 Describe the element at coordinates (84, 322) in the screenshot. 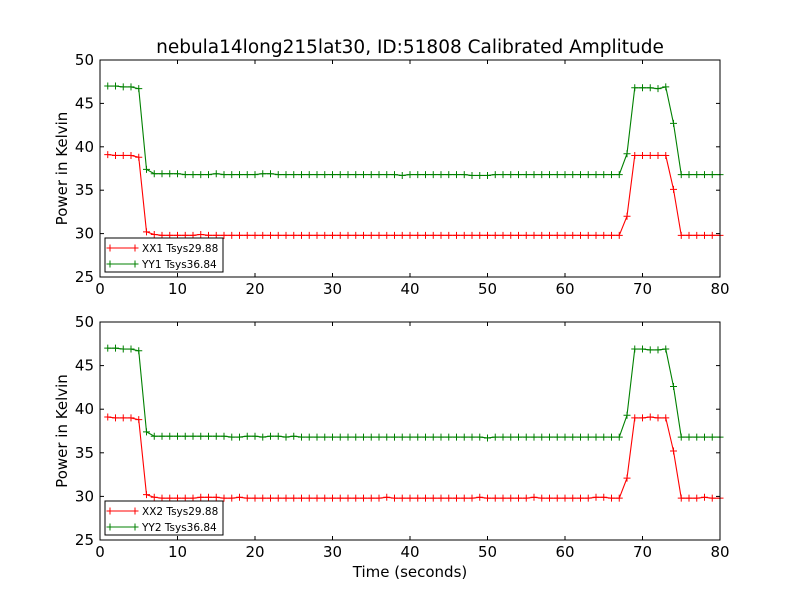

I see `y-tick-label: 50` at that location.